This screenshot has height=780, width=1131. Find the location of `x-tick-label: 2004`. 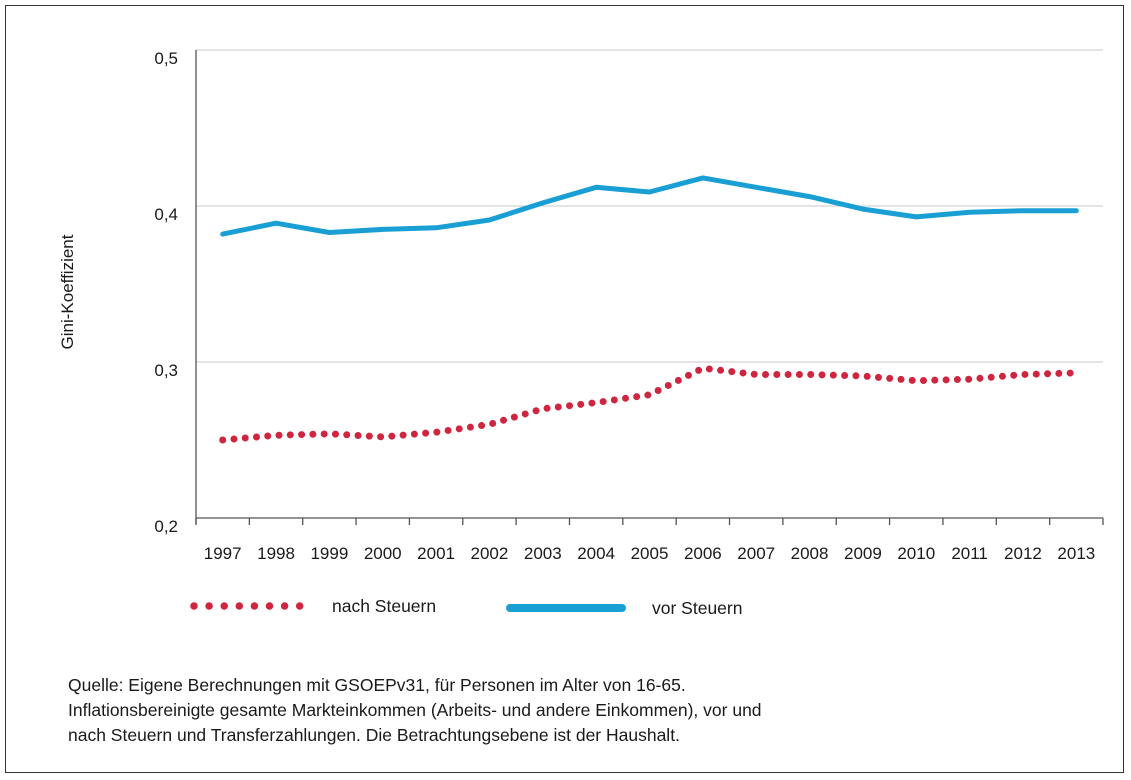

x-tick-label: 2004 is located at coordinates (596, 553).